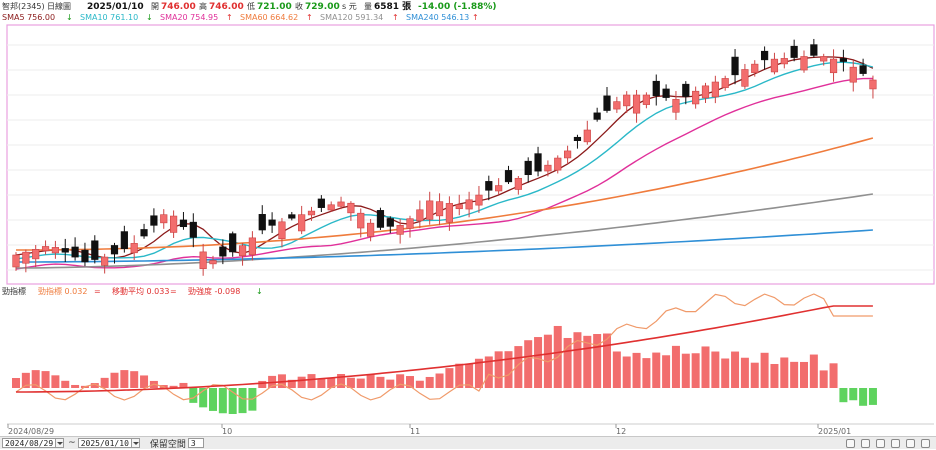  What do you see at coordinates (104, 443) in the screenshot?
I see `end-date-field: 2025/01/10` at bounding box center [104, 443].